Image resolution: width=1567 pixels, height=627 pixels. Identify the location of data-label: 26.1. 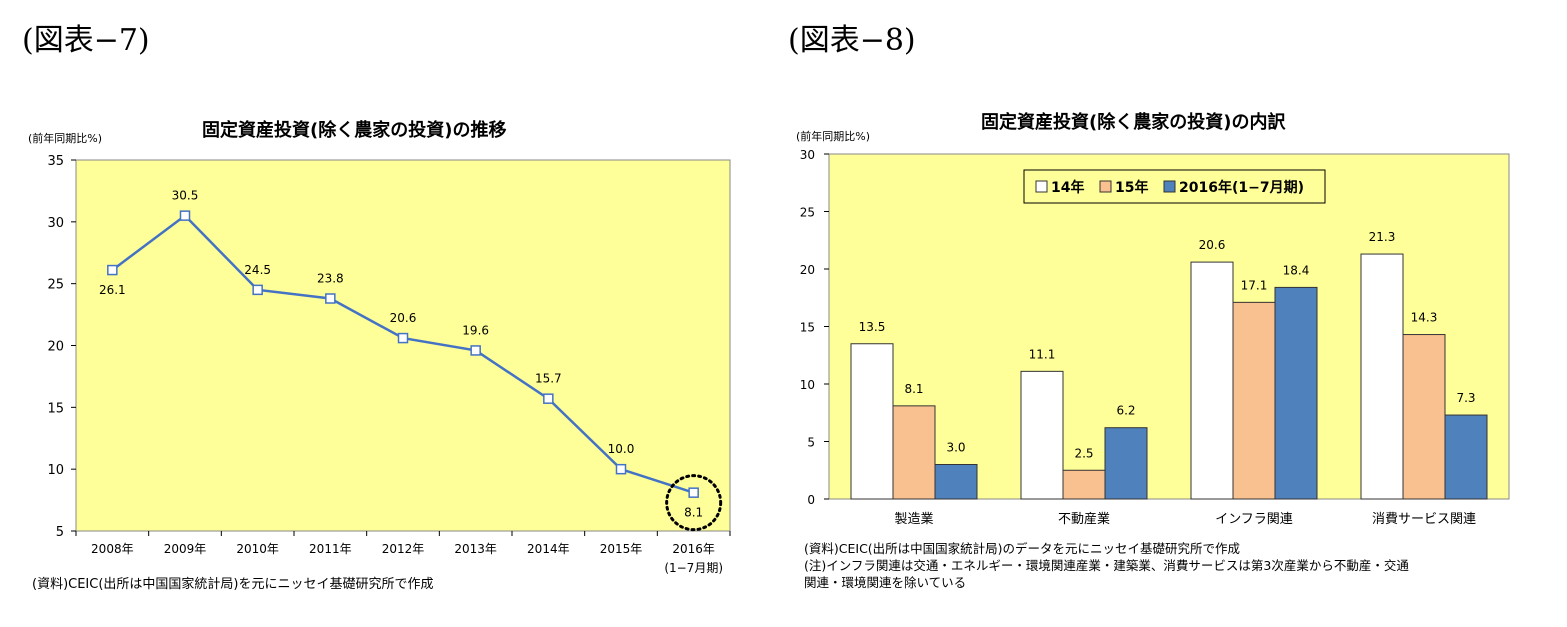
(112, 290).